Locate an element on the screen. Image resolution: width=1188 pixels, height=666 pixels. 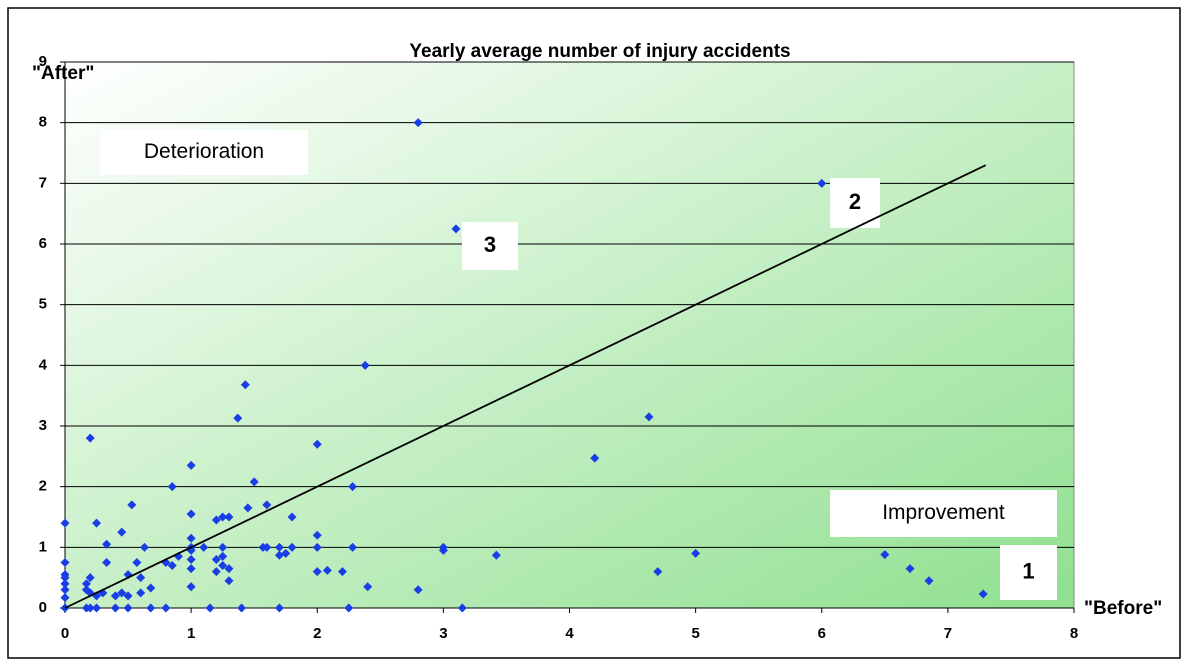
y-tick-label: 1 is located at coordinates (43, 546).